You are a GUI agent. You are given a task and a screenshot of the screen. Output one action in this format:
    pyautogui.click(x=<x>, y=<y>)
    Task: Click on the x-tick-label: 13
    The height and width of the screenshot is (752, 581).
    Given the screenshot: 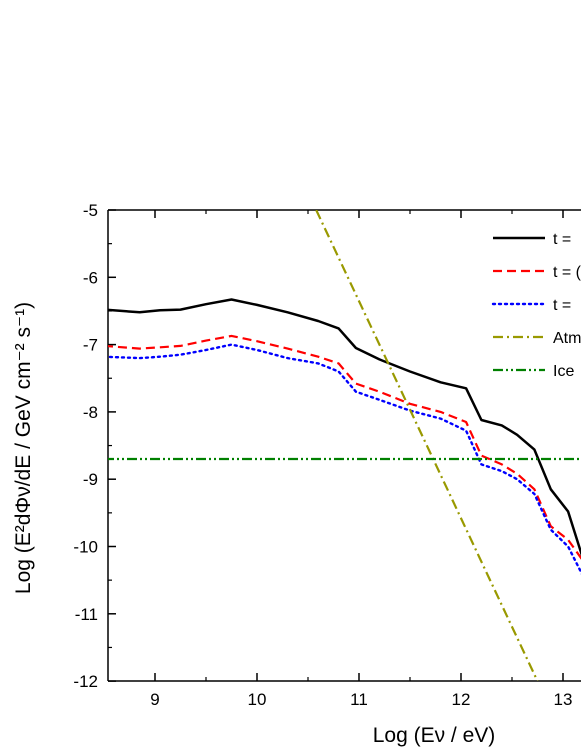 What is the action you would take?
    pyautogui.click(x=563, y=699)
    